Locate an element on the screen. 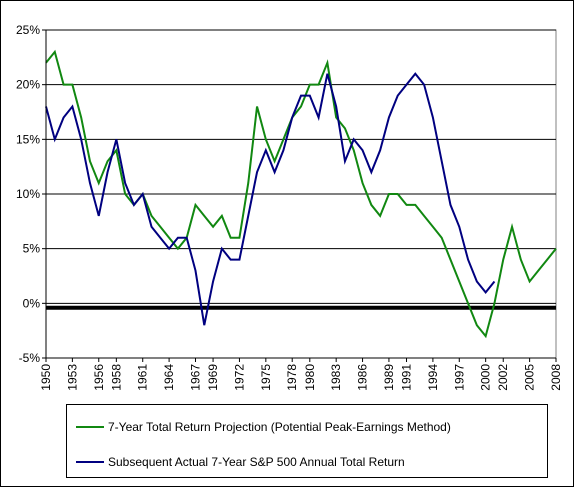 Image resolution: width=575 pixels, height=488 pixels. y-tick-label: 15% is located at coordinates (28, 139).